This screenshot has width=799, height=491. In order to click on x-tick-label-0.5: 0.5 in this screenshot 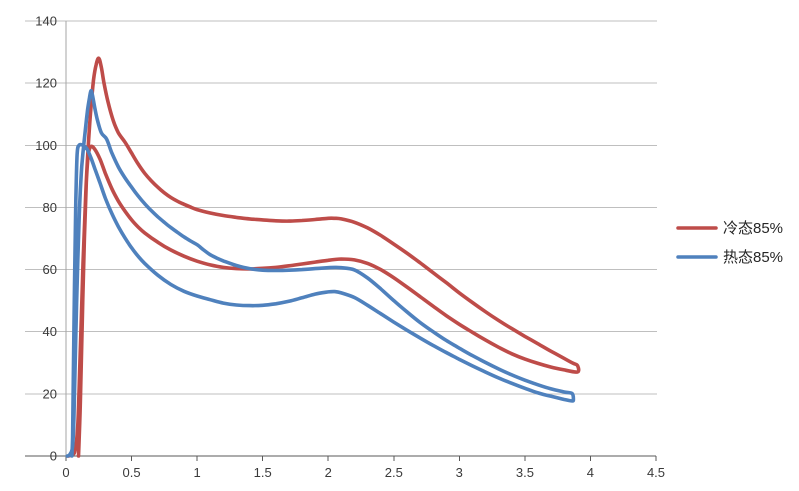, I will do `click(132, 472)`.